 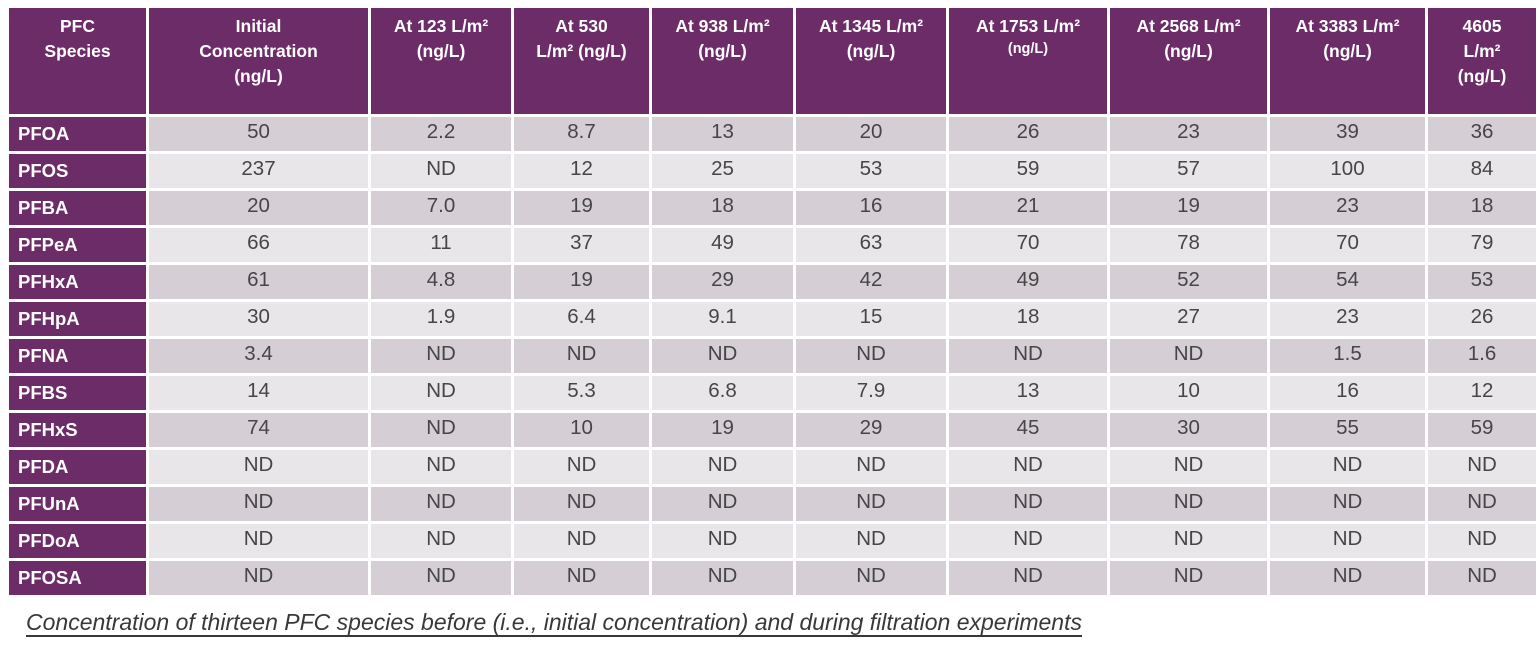 What do you see at coordinates (441, 282) in the screenshot?
I see `value-cell: 4.8` at bounding box center [441, 282].